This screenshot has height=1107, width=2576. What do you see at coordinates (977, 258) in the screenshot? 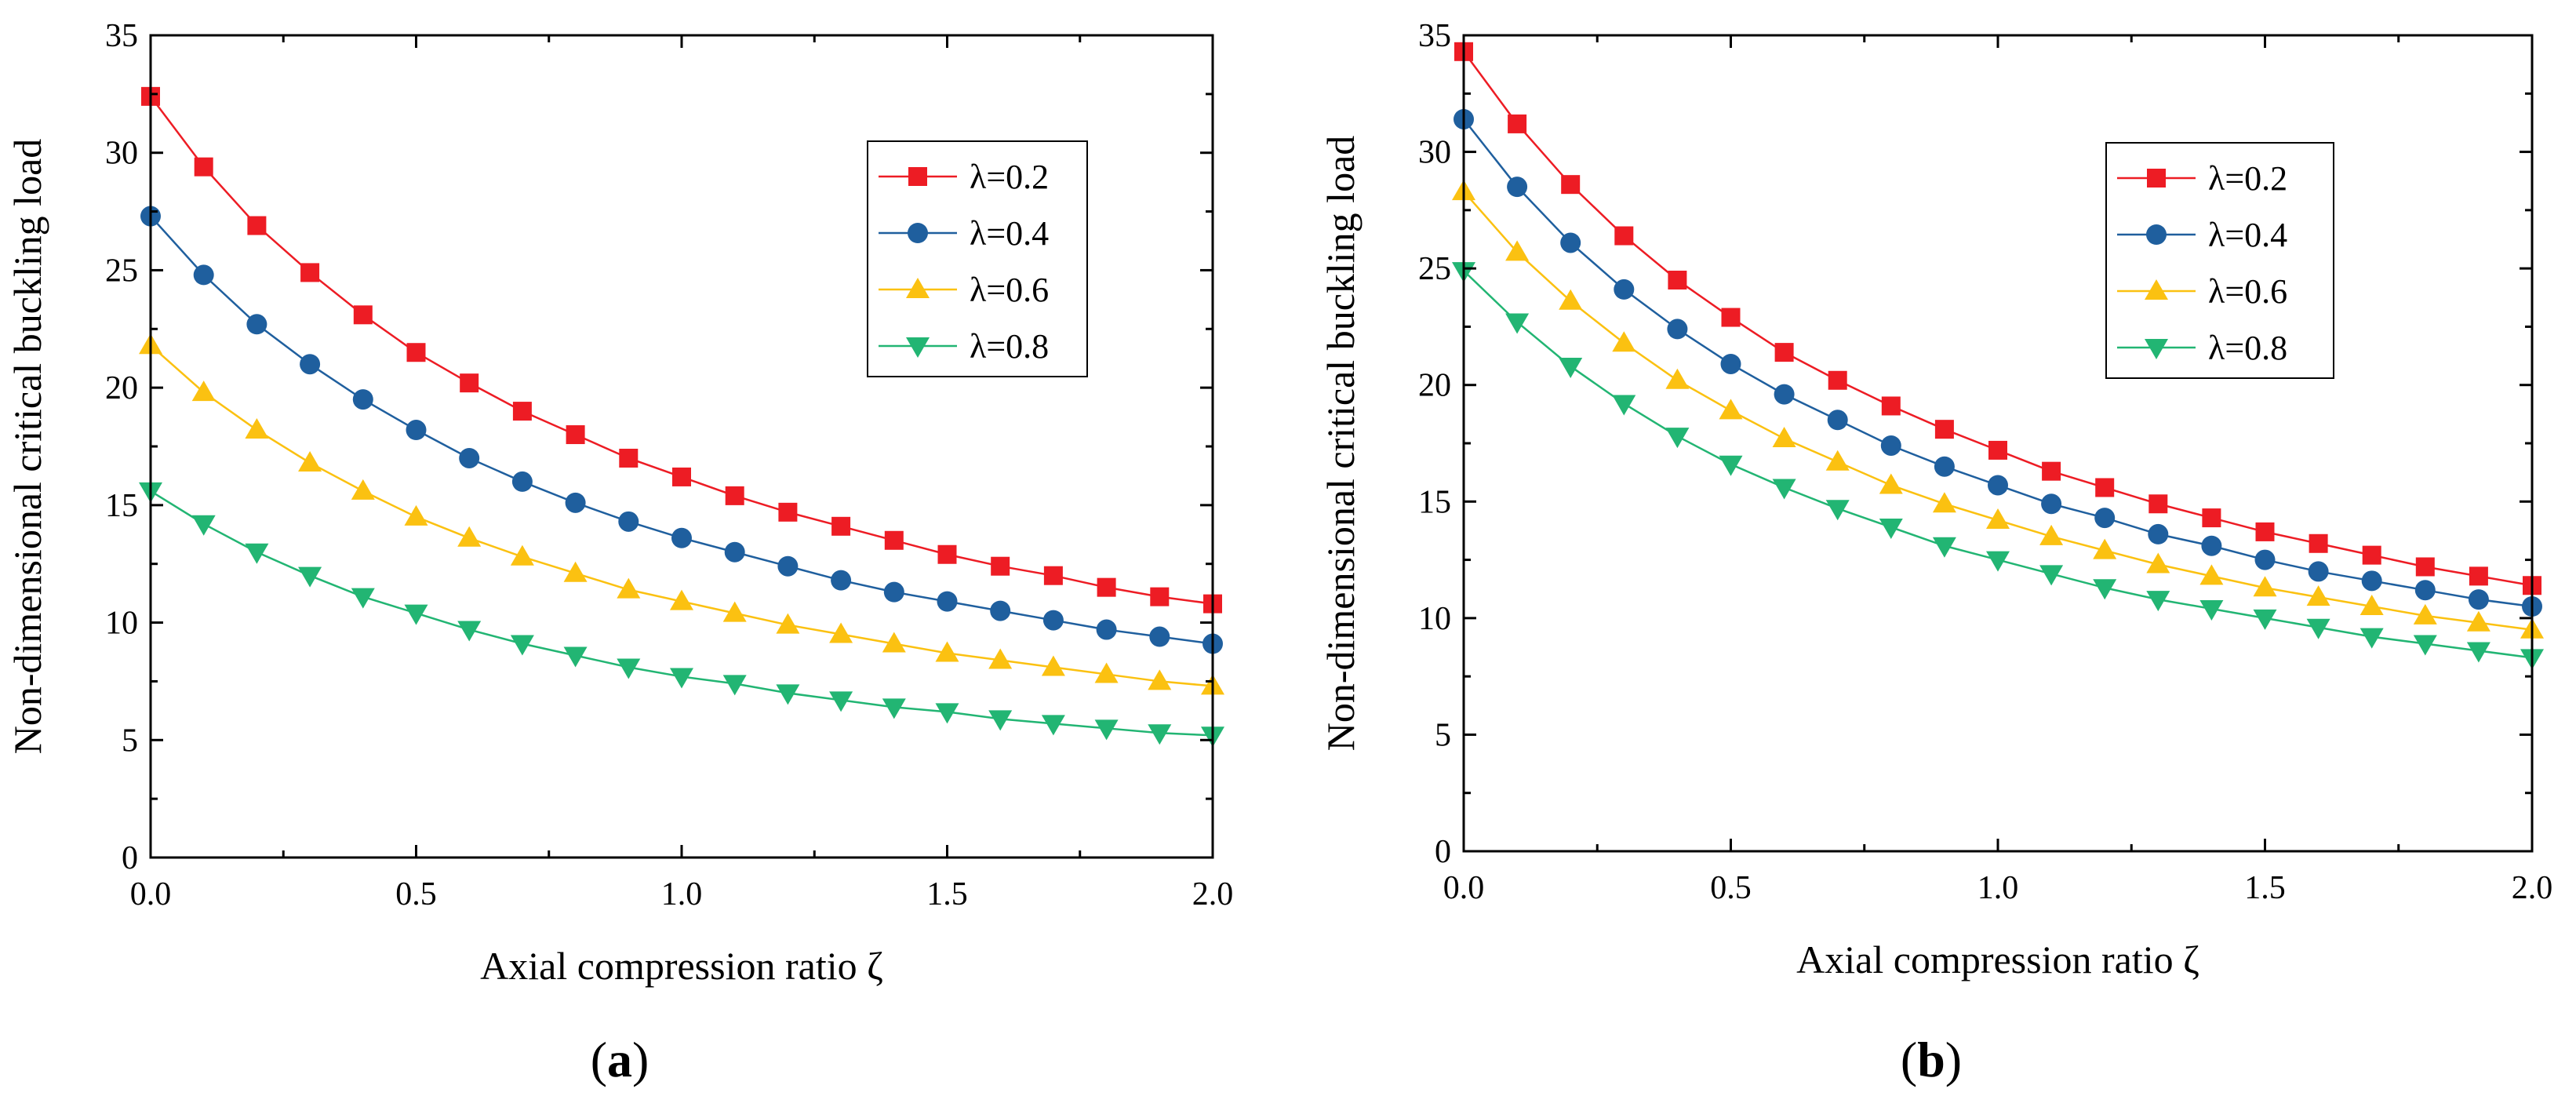
I see `legend: λ=0.2 λ=0.4 λ=0.6 λ=0.8` at bounding box center [977, 258].